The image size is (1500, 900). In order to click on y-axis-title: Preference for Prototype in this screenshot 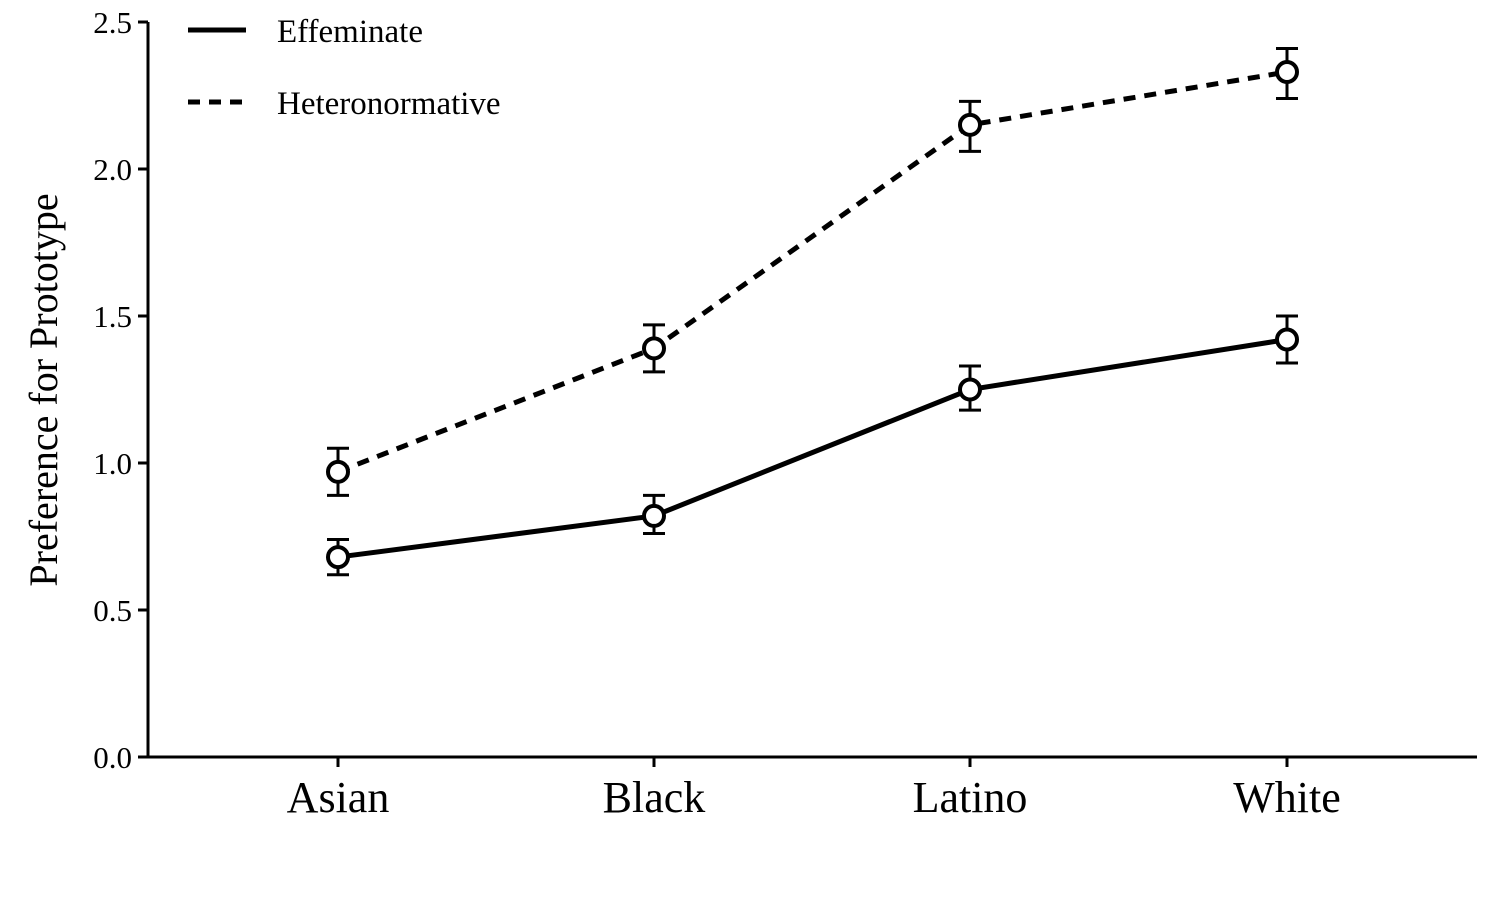, I will do `click(43, 389)`.